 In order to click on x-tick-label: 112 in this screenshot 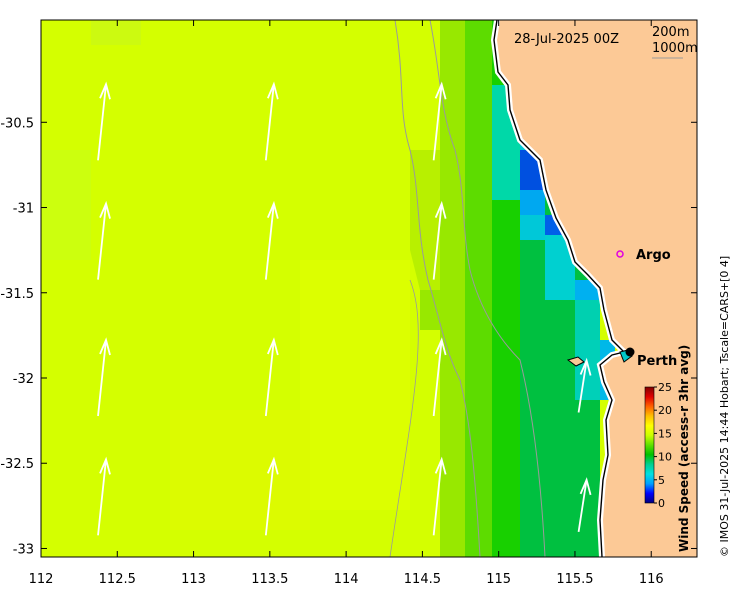, I will do `click(41, 579)`.